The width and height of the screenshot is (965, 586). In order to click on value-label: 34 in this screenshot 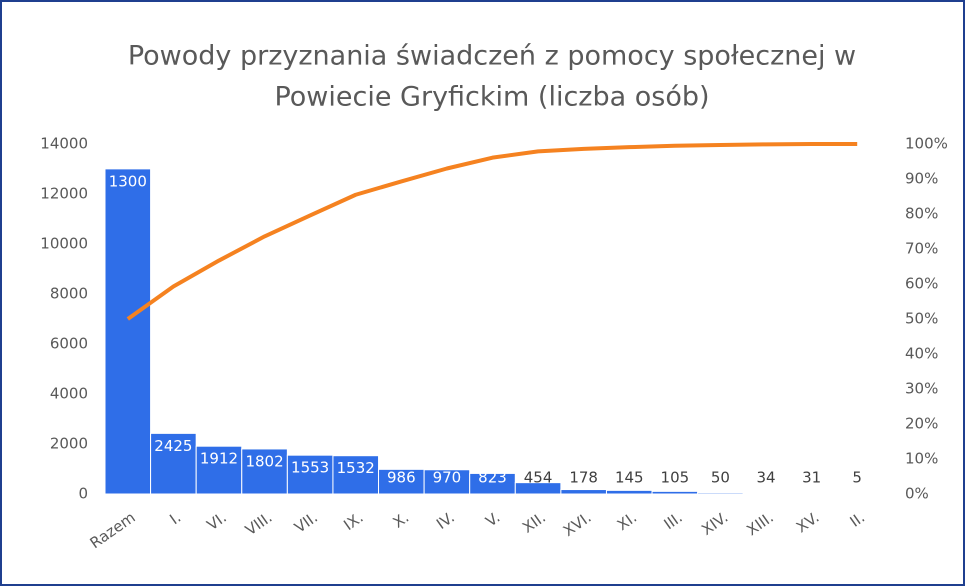, I will do `click(765, 478)`.